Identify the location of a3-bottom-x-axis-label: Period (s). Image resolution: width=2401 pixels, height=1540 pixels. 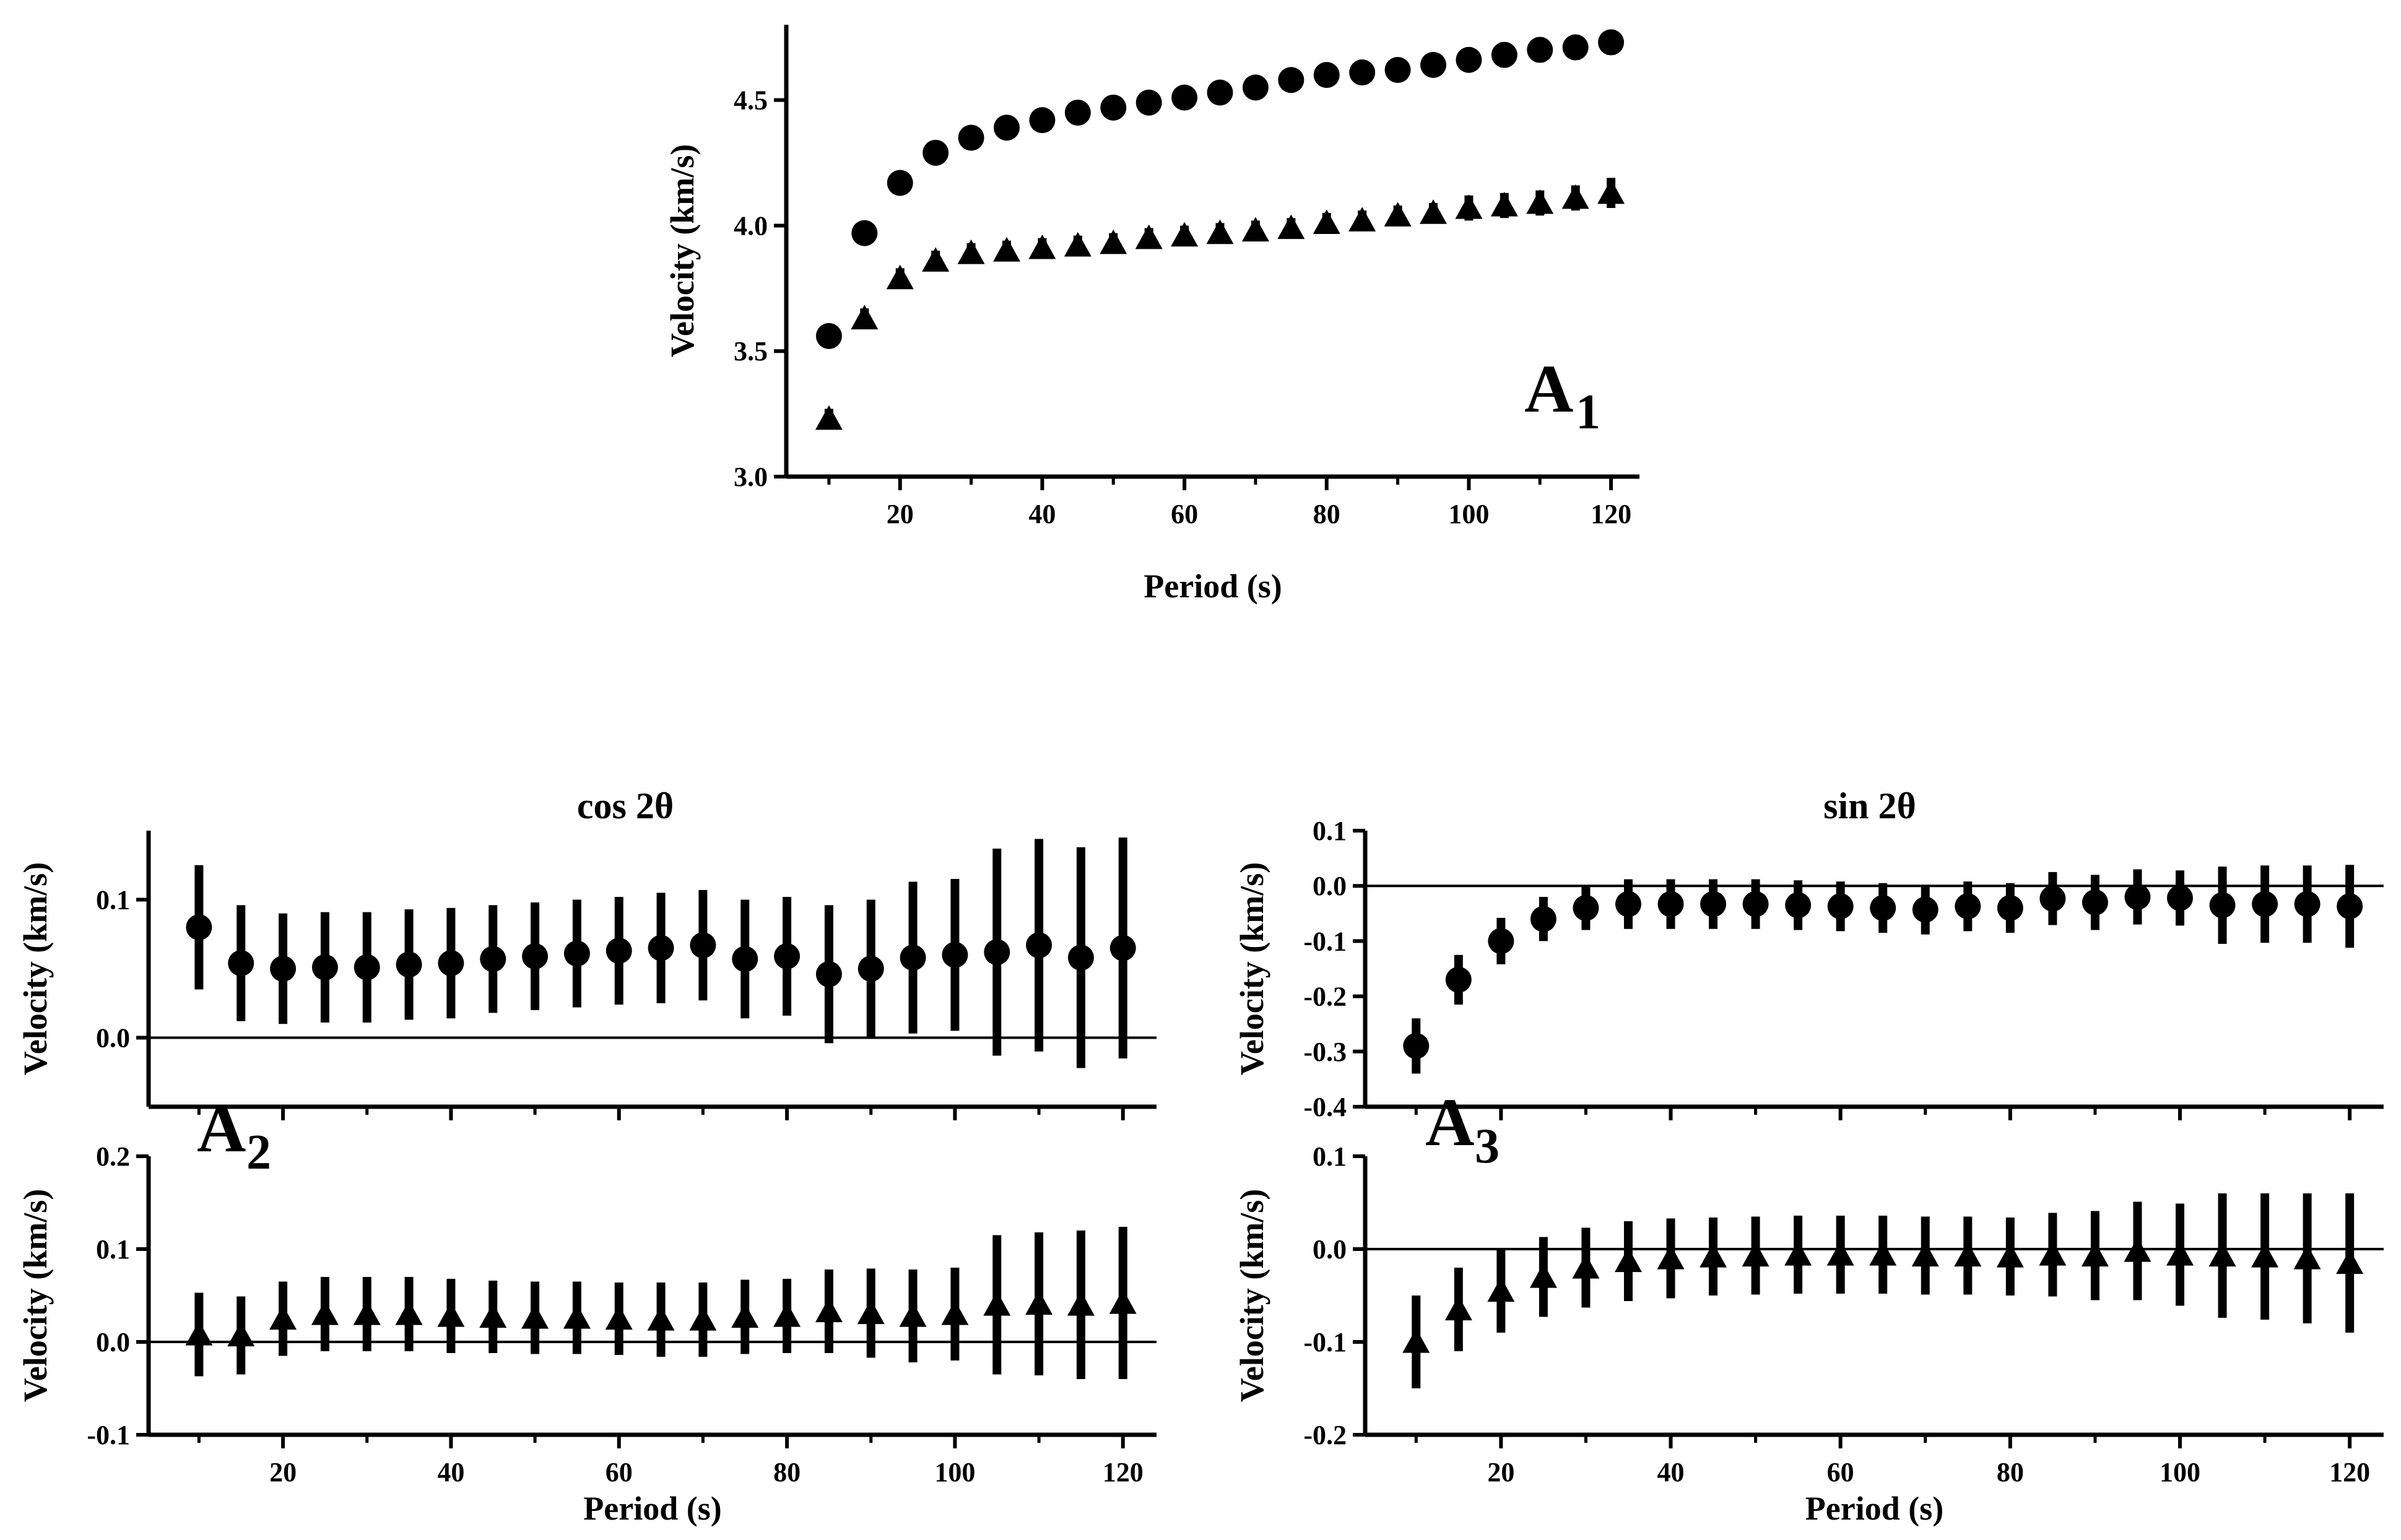
(1874, 1509).